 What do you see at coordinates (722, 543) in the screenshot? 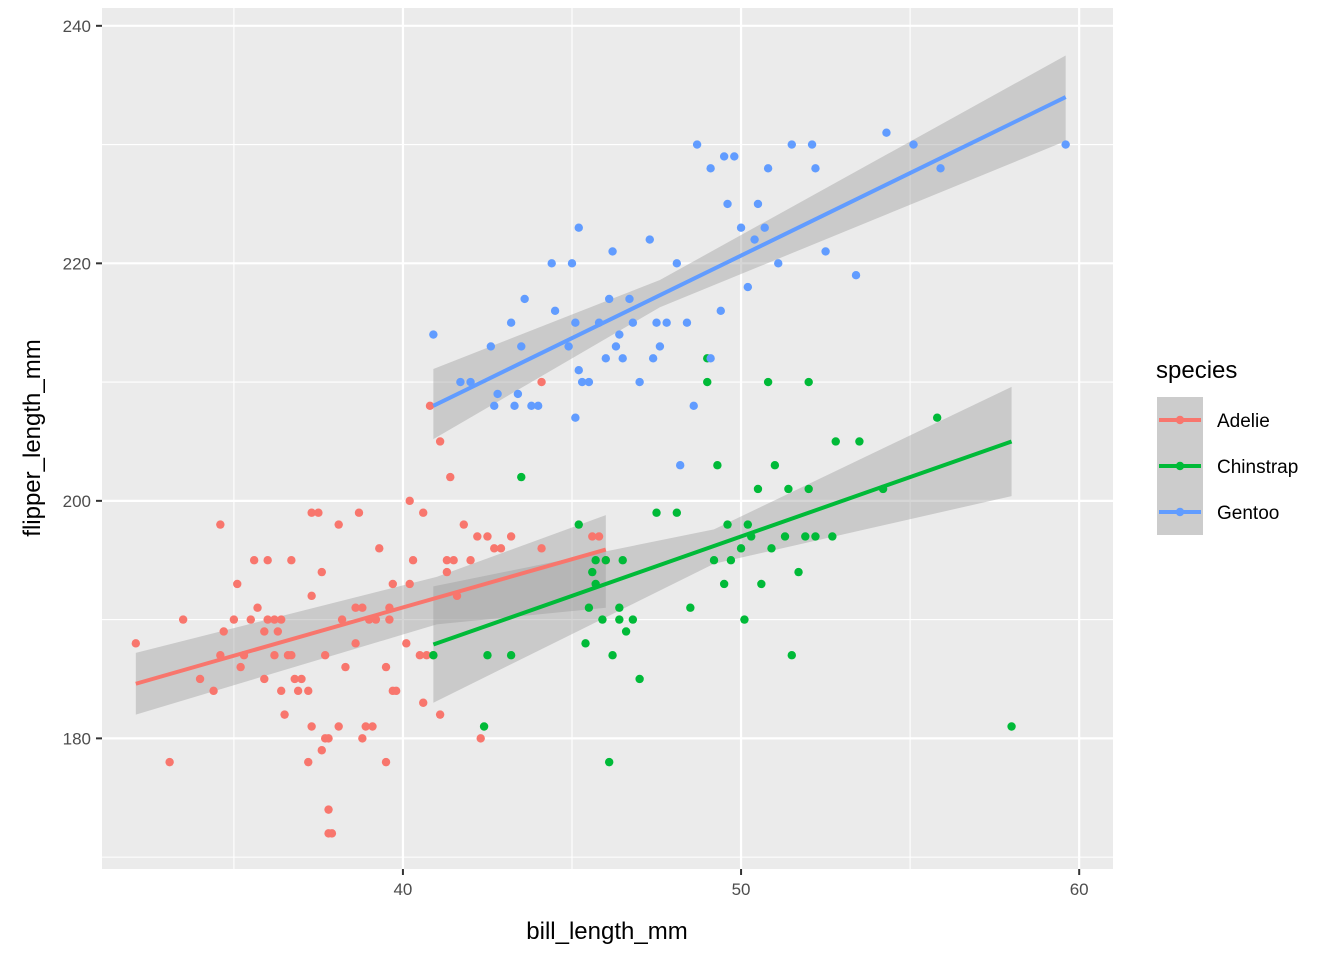
I see `fit-line-chinstrap` at bounding box center [722, 543].